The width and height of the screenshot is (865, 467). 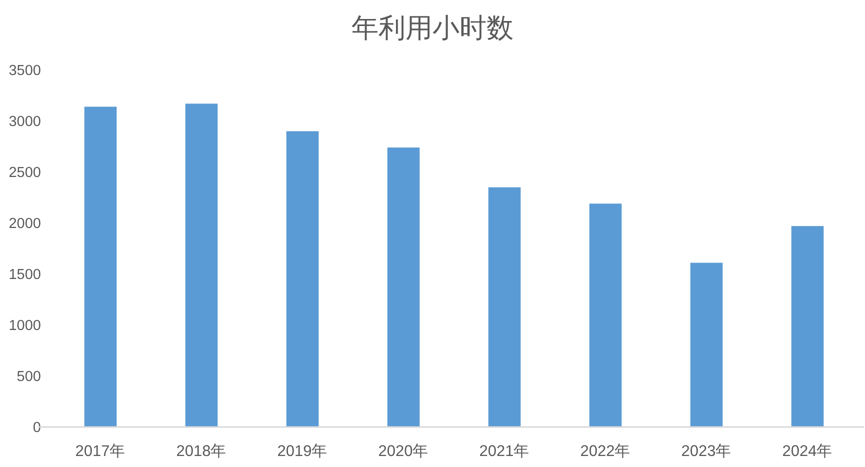 I want to click on x-tick-label: 2017年, so click(x=100, y=451).